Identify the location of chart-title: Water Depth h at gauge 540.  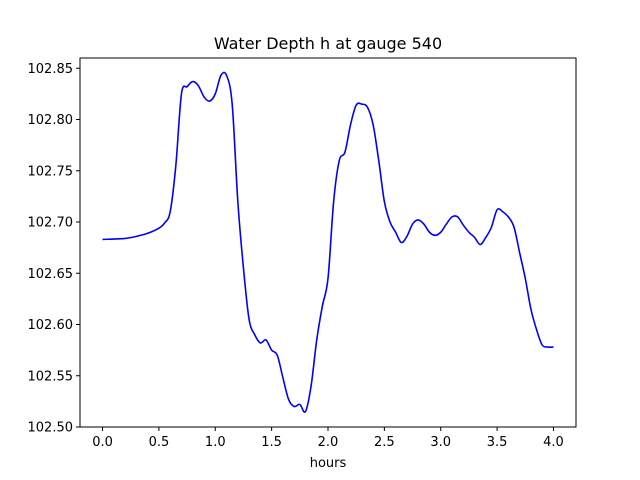
(328, 43).